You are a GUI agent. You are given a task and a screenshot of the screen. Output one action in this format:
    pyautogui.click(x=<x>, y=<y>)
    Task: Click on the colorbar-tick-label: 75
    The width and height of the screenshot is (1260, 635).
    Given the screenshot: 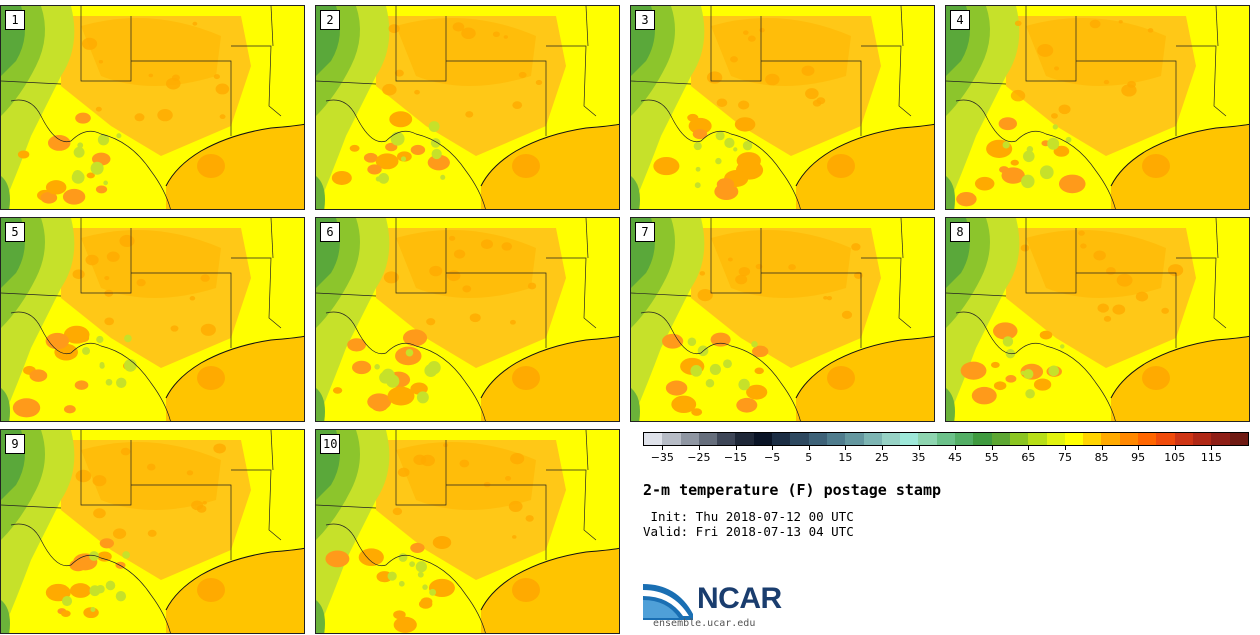 What is the action you would take?
    pyautogui.click(x=1064, y=457)
    